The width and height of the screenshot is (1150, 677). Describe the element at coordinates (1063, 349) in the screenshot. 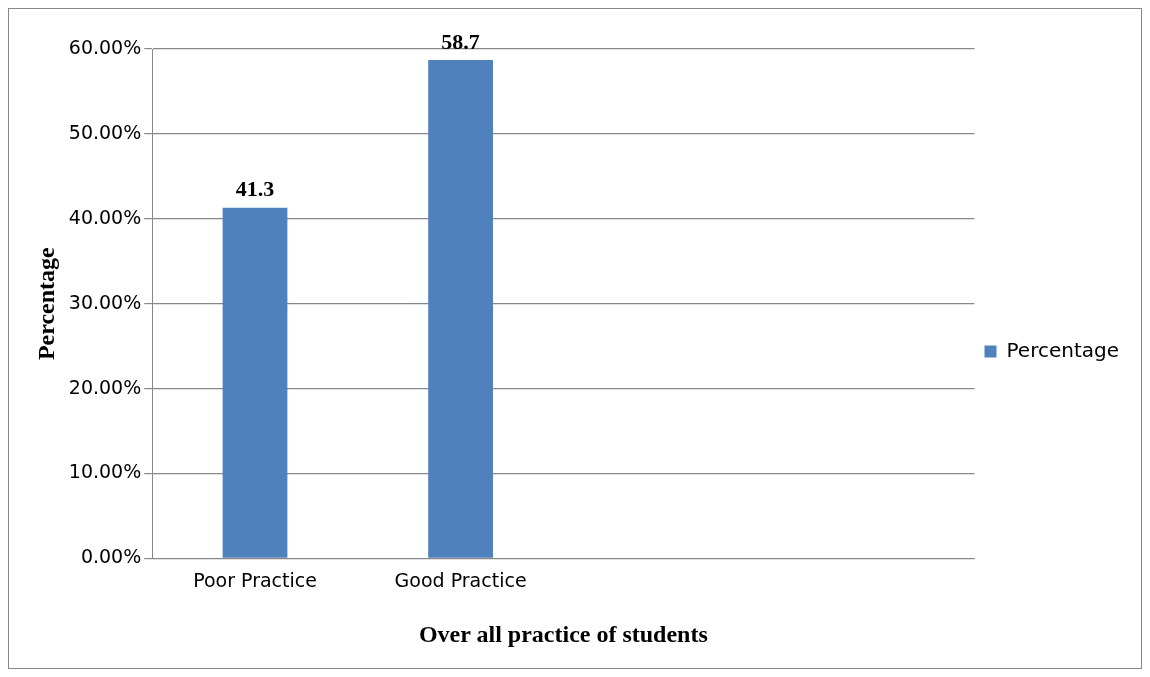

I see `legend-label: Percentage` at that location.